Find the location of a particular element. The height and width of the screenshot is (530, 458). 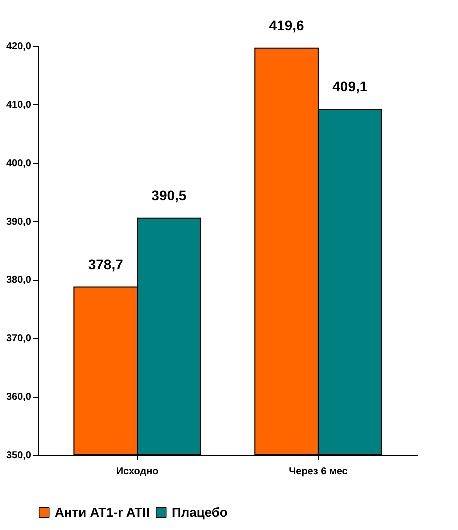

y-tick-label: 390,0 is located at coordinates (19, 222).